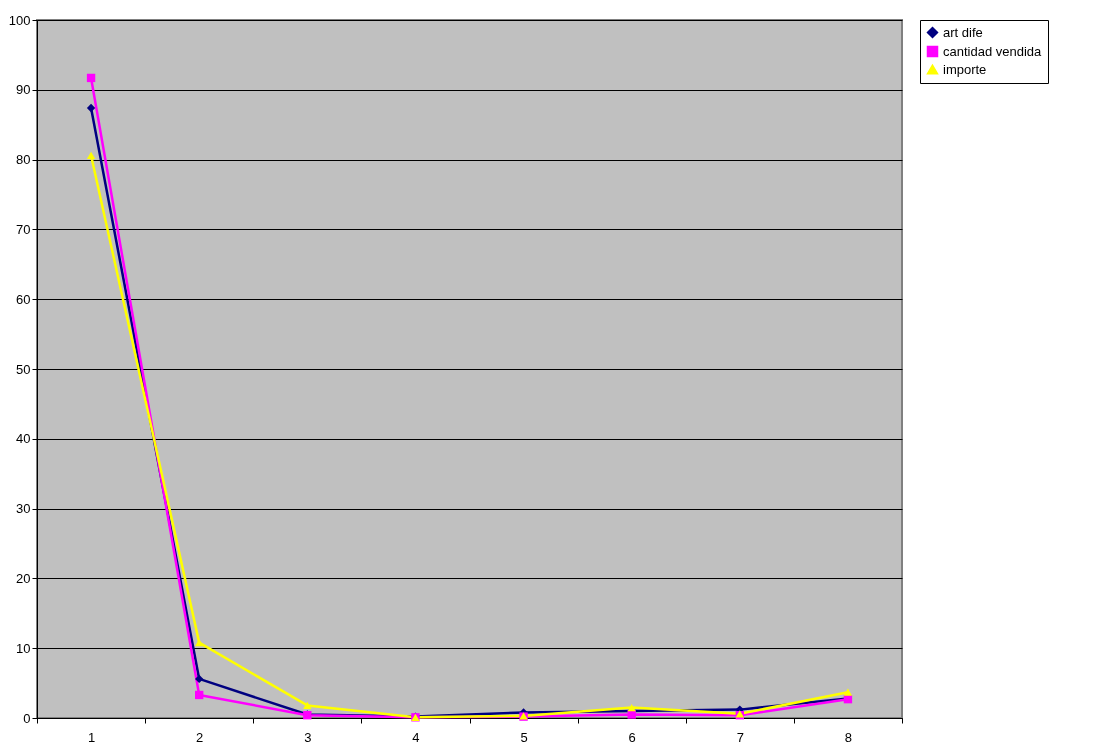  I want to click on x-tick-label: 3, so click(308, 737).